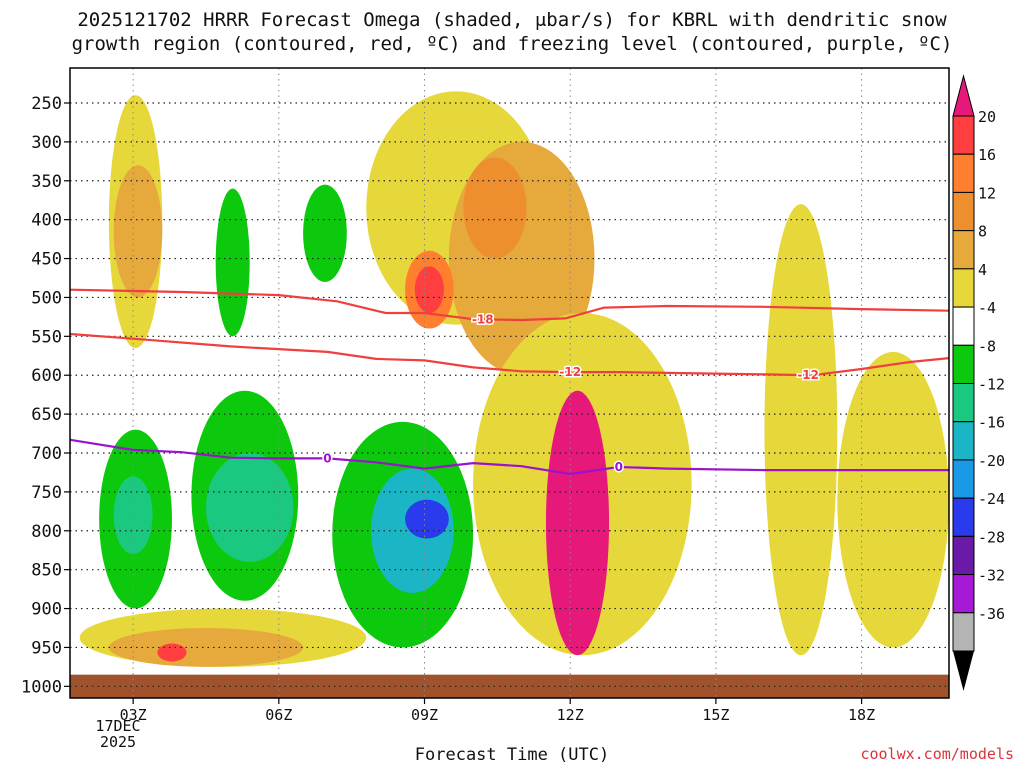 Image resolution: width=1024 pixels, height=768 pixels. Describe the element at coordinates (46, 454) in the screenshot. I see `y-tick-label-700: 700` at that location.